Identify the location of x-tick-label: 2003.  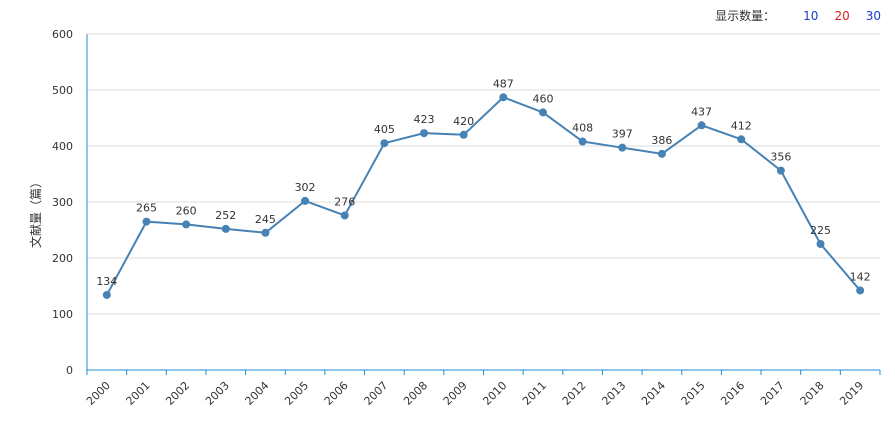
(217, 393).